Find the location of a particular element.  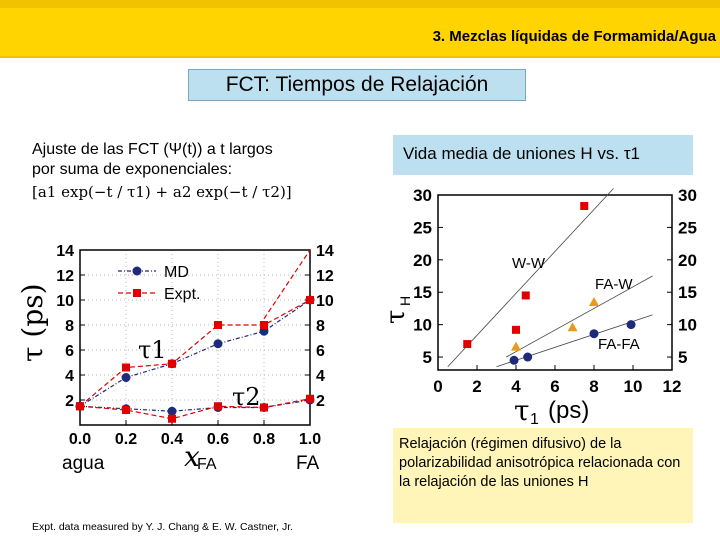

y-tick-label-right: 6 is located at coordinates (320, 351).